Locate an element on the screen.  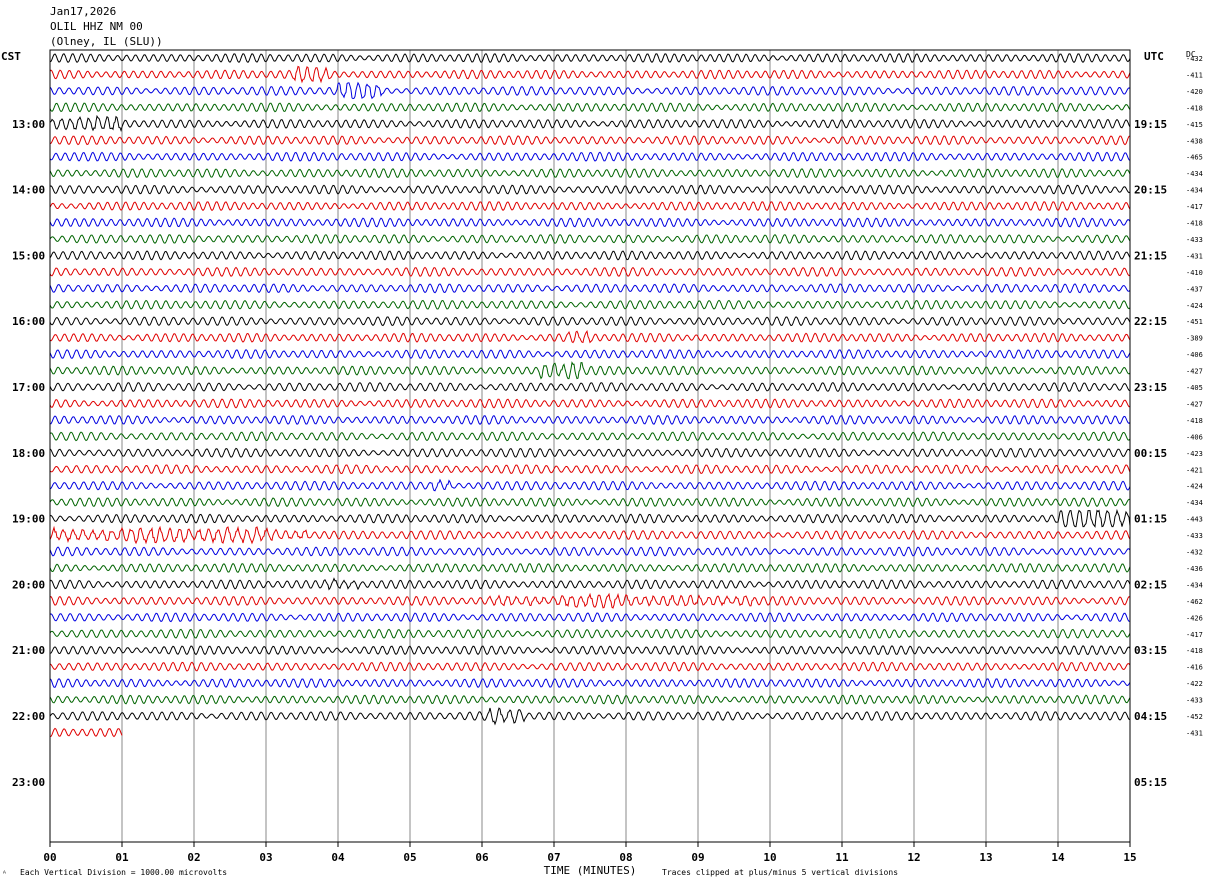
x-tick-label: 12 is located at coordinates (913, 857).